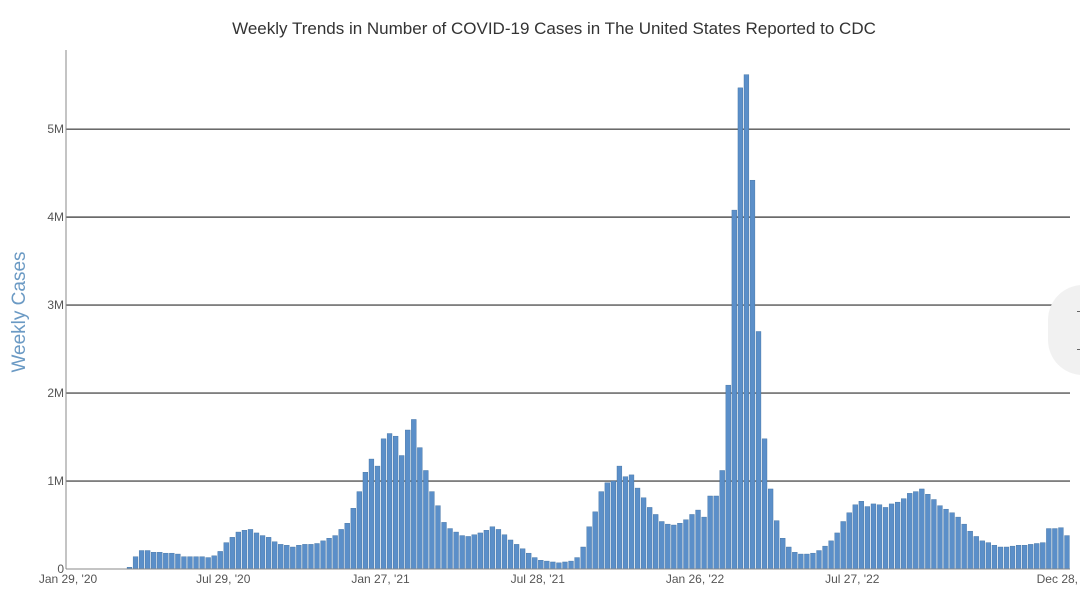 The width and height of the screenshot is (1080, 593). What do you see at coordinates (55, 481) in the screenshot?
I see `y-tick-label: 1M` at bounding box center [55, 481].